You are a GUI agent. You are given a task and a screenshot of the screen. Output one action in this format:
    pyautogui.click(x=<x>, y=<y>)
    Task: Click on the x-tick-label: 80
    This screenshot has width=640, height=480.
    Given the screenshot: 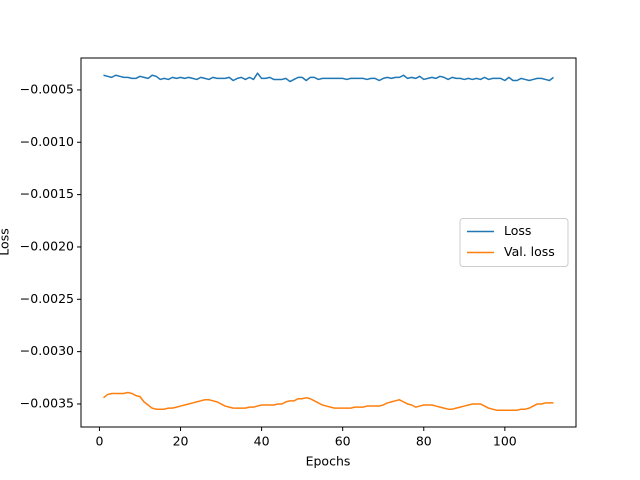 What is the action you would take?
    pyautogui.click(x=424, y=441)
    